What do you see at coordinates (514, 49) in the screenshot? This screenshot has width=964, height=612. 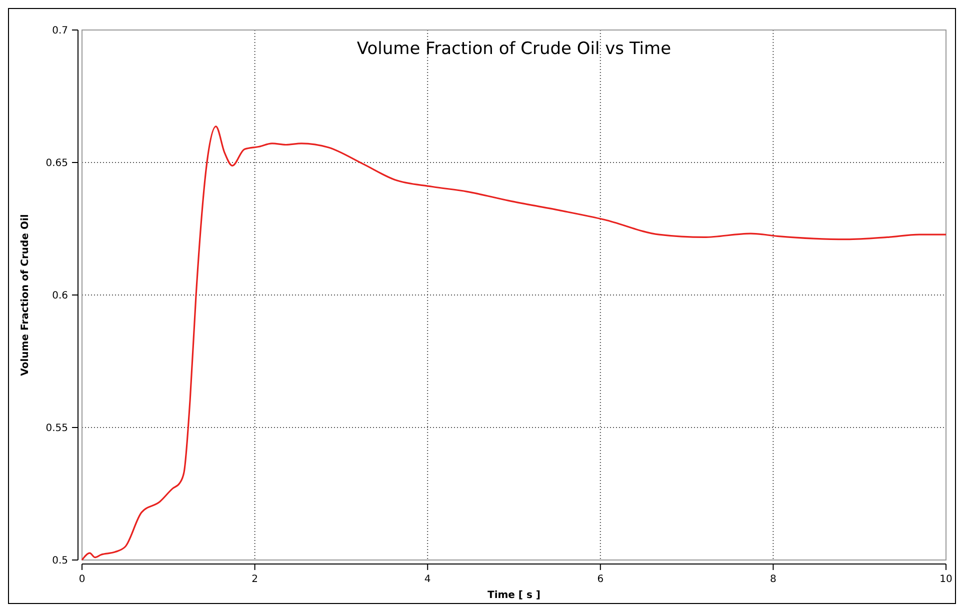 I see `text: Volume Fraction of Crude Oil vs Time` at bounding box center [514, 49].